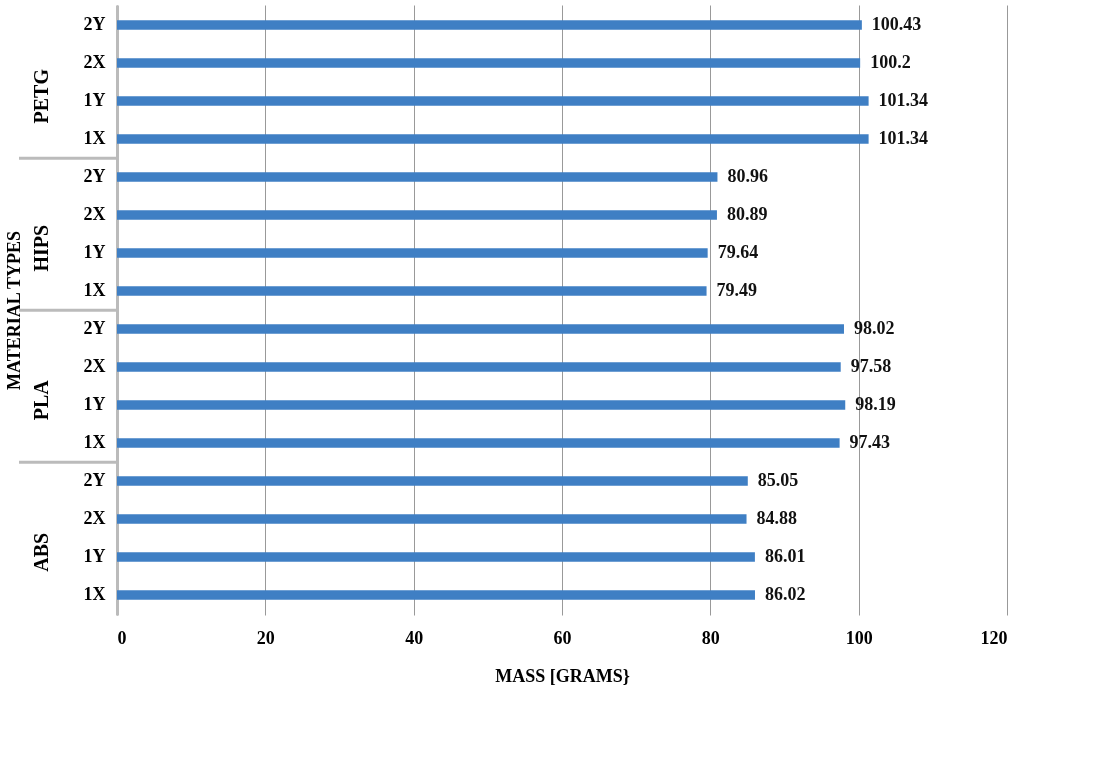 The width and height of the screenshot is (1114, 762). What do you see at coordinates (562, 637) in the screenshot?
I see `x-tick-label: 60` at bounding box center [562, 637].